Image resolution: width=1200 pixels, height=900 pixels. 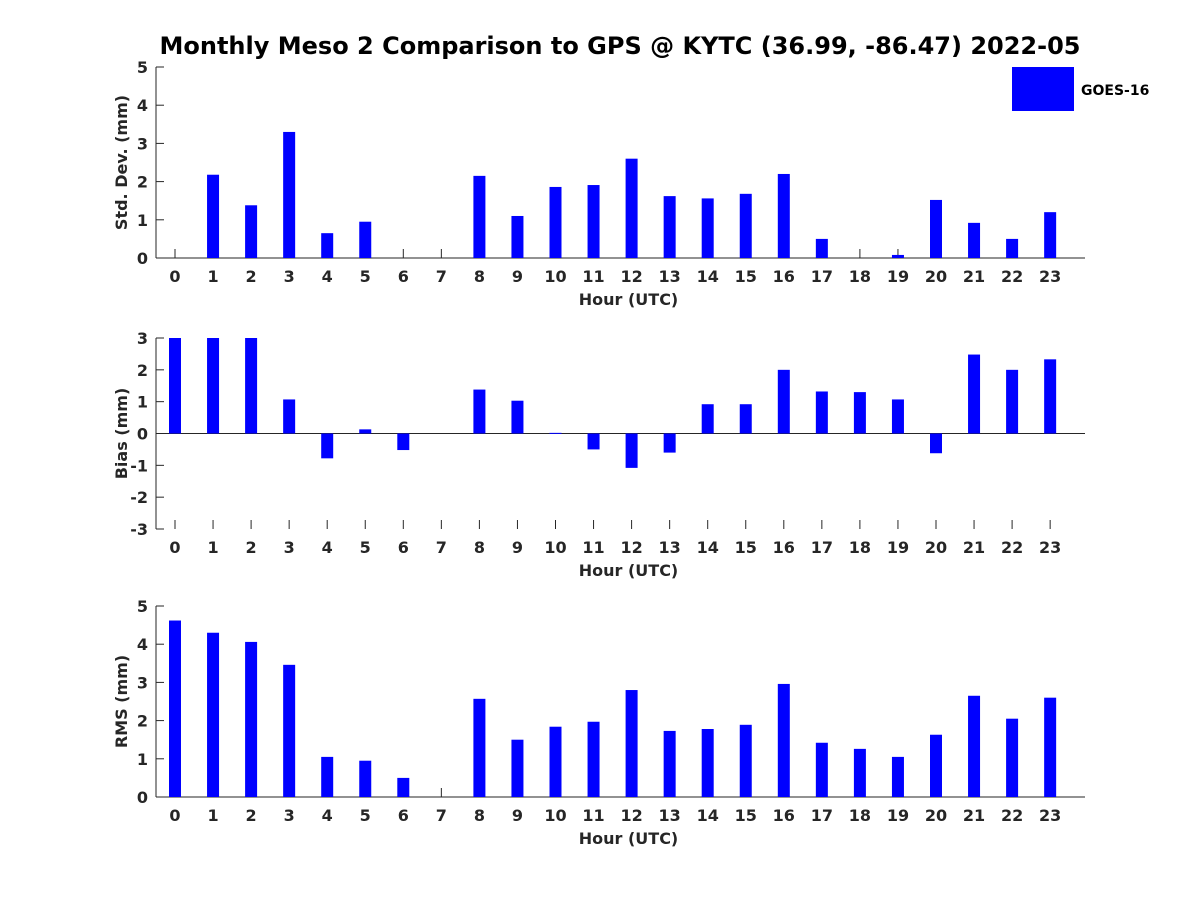 I want to click on x-tick-label: 18, so click(x=860, y=547).